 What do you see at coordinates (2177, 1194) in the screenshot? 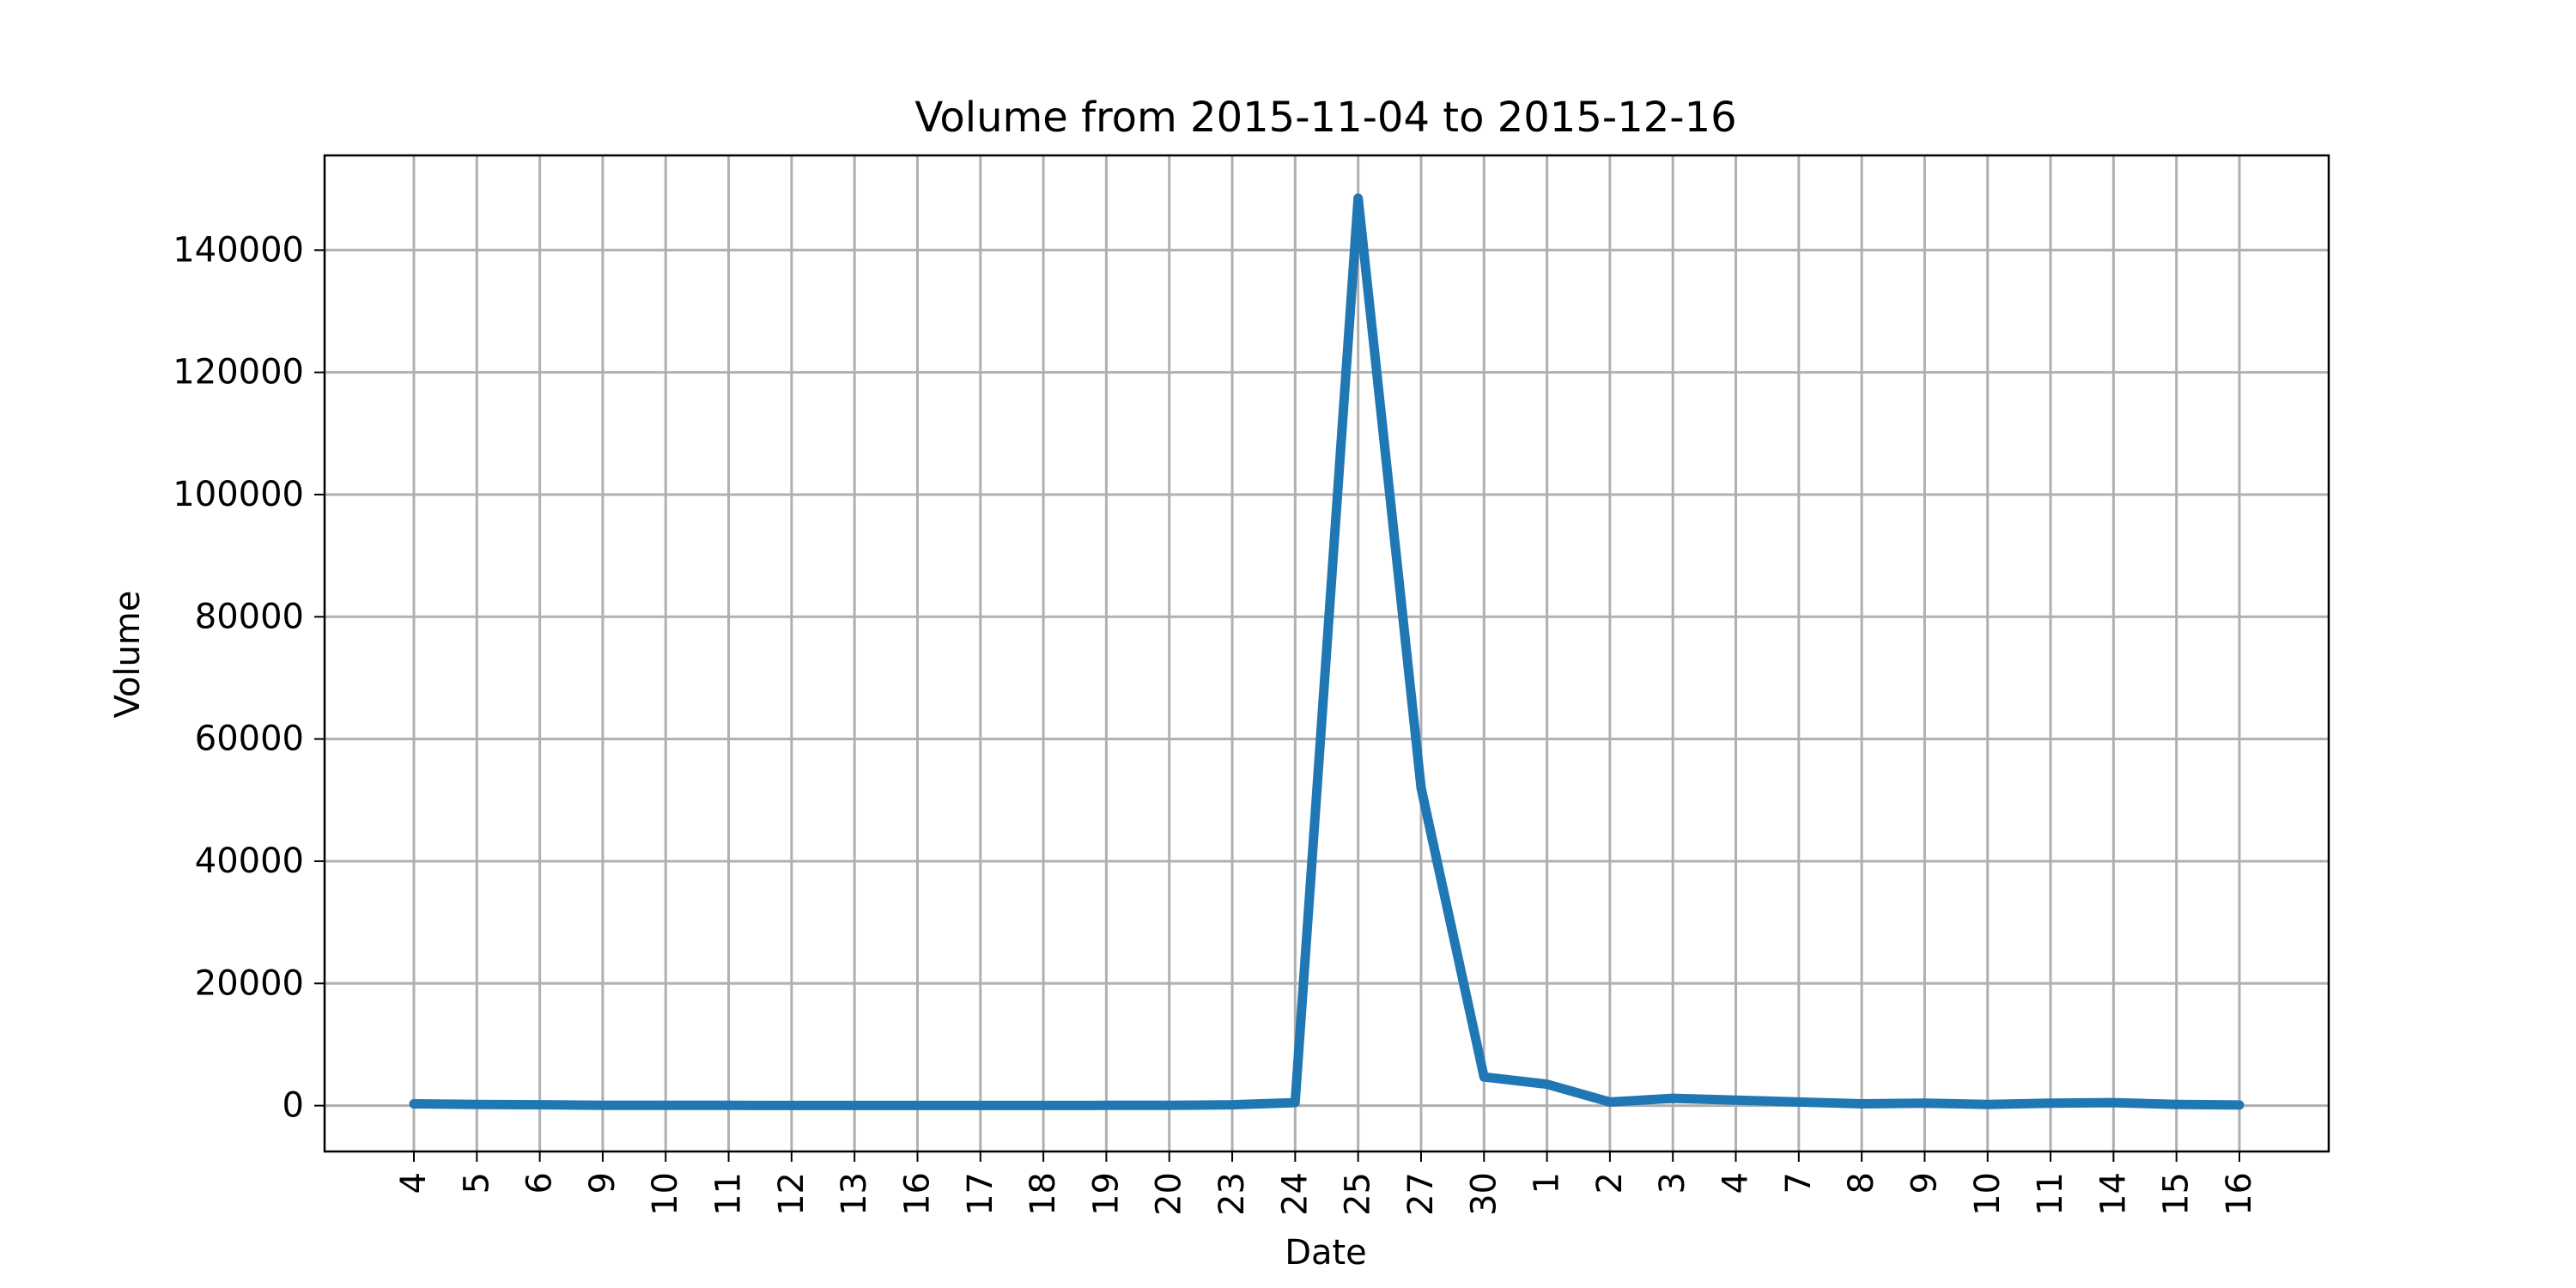
I see `x-tick-label: 15` at bounding box center [2177, 1194].